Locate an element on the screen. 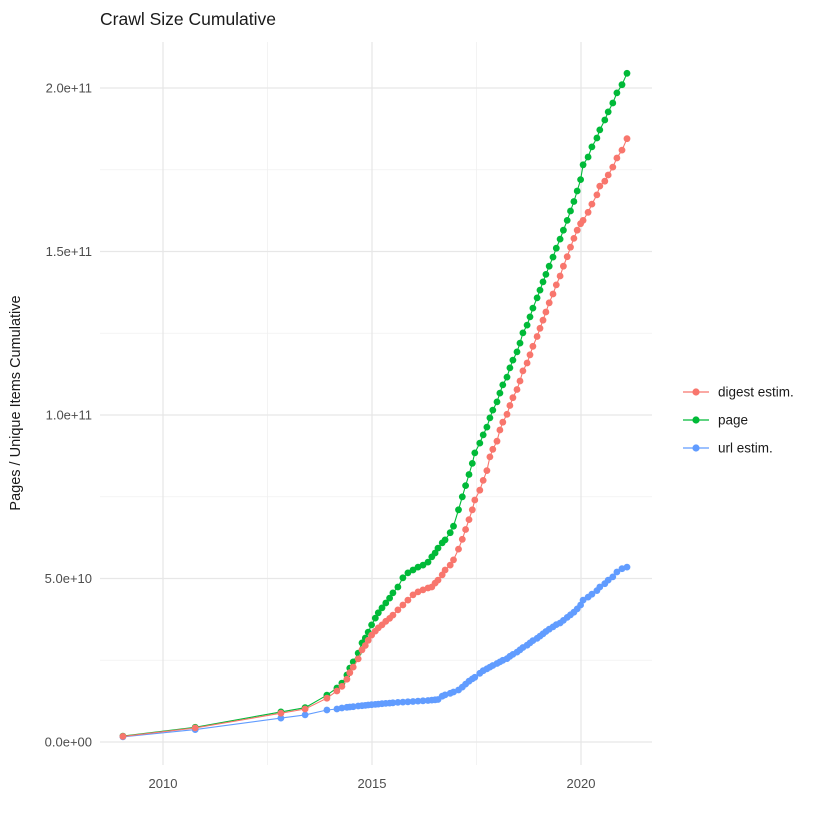  y-axis-tick-labels: 0.0e+00 5.0e+10 1.0e+11 1.5e+11 2.0e+11 is located at coordinates (68, 415).